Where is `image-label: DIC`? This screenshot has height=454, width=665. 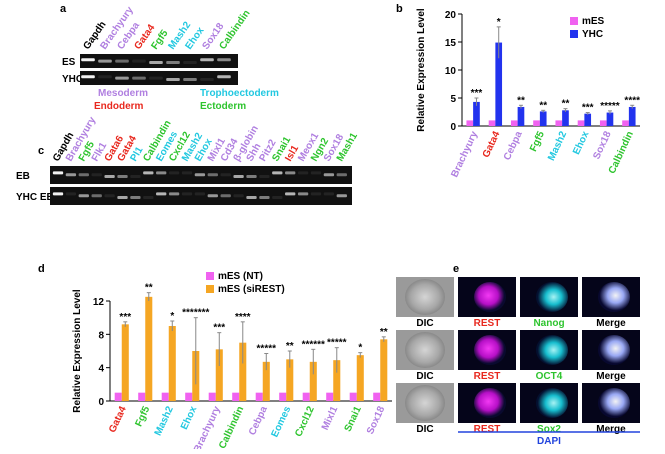
image-label: DIC is located at coordinates (424, 376).